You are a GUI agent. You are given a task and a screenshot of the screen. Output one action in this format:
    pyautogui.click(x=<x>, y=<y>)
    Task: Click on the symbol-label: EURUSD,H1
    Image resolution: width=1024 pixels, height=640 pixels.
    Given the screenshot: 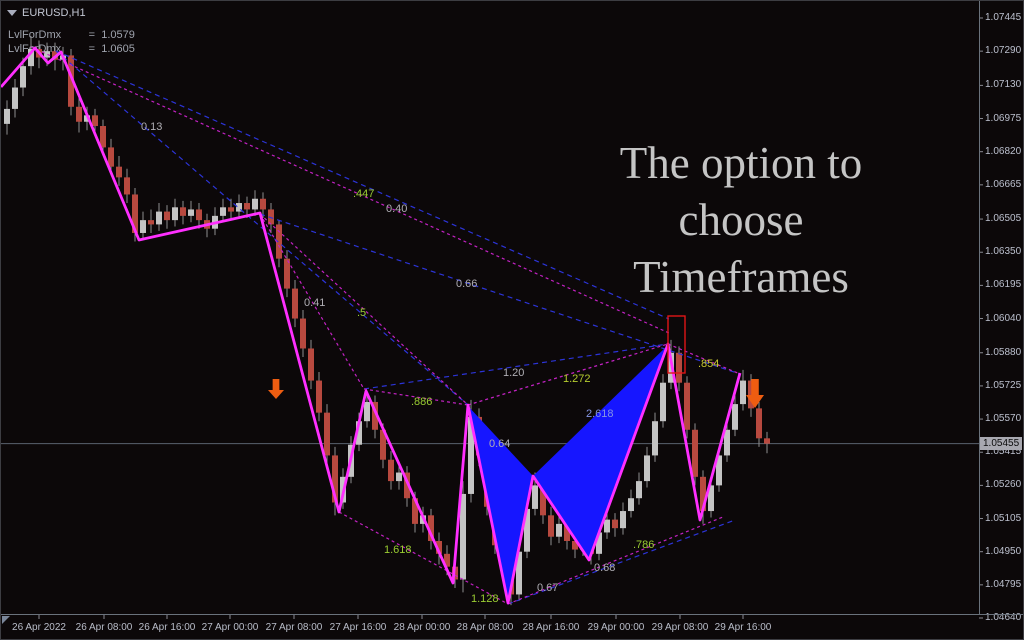 What is the action you would take?
    pyautogui.click(x=46, y=13)
    